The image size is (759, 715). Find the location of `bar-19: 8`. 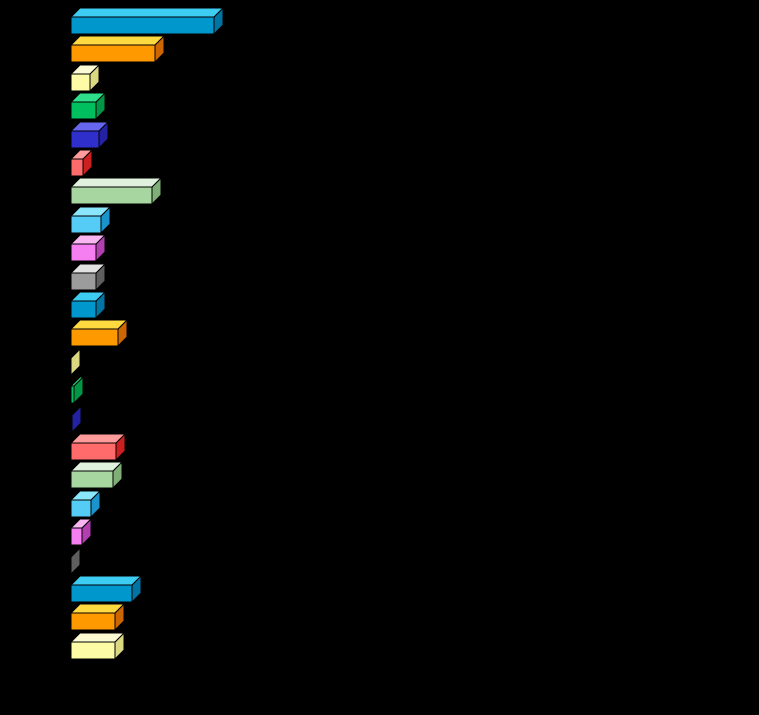

bar-19: 8 is located at coordinates (81, 532).